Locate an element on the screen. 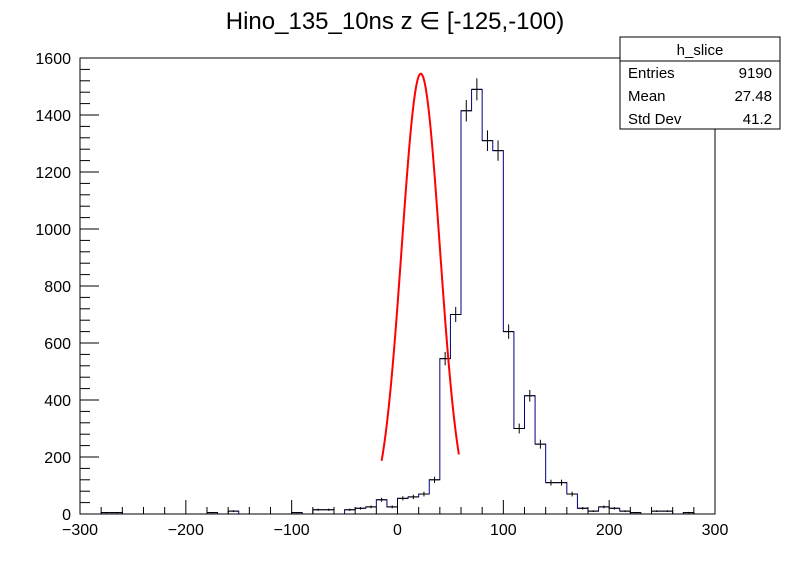 Image resolution: width=796 pixels, height=572 pixels. x-tick-label: 0 is located at coordinates (397, 530).